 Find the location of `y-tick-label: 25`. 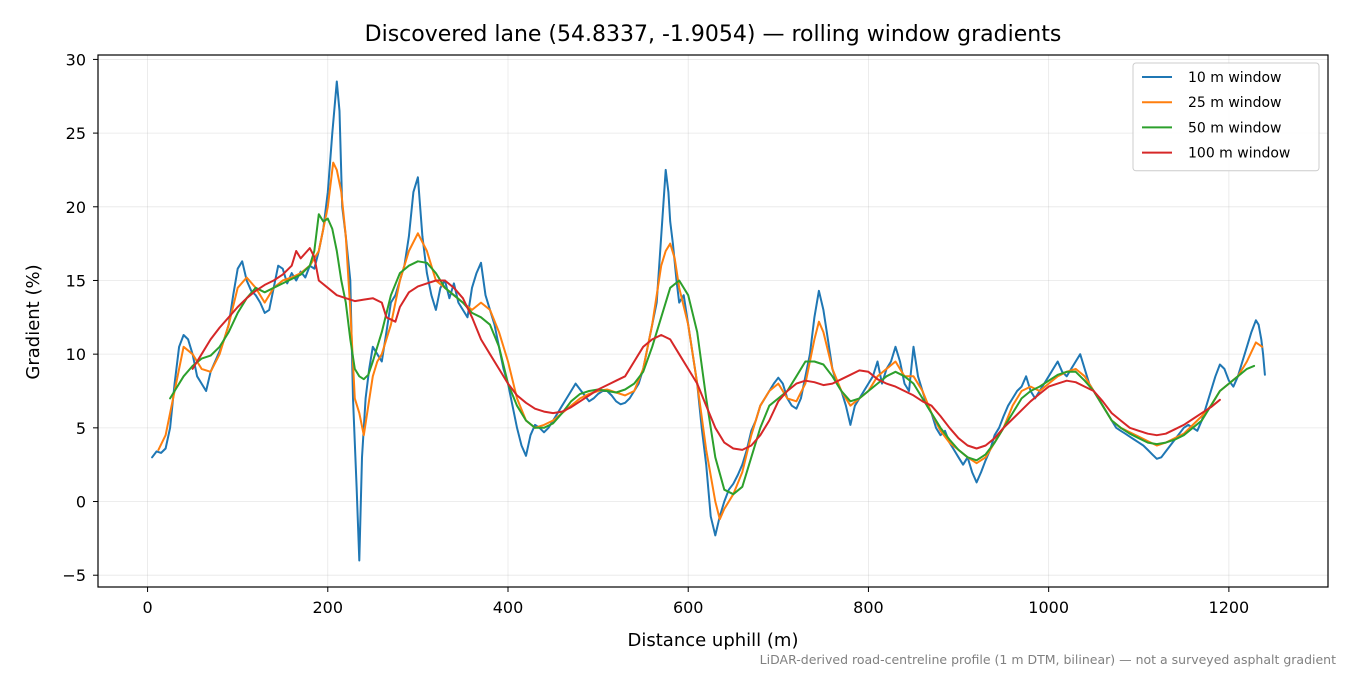

y-tick-label: 25 is located at coordinates (76, 133).